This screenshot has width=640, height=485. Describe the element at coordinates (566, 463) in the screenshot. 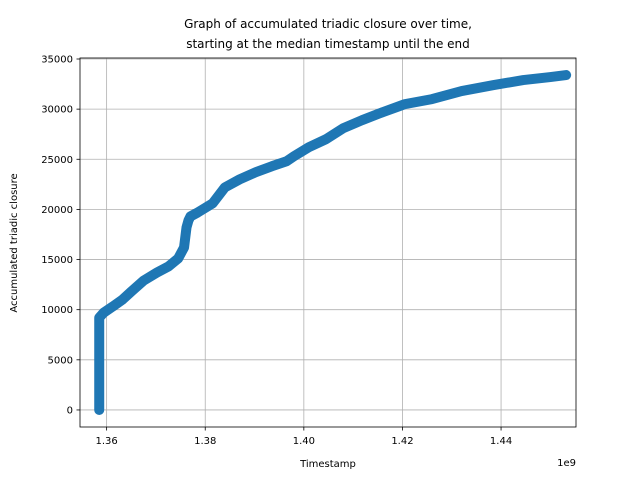

I see `x-axis-offset-label: 1e9` at that location.